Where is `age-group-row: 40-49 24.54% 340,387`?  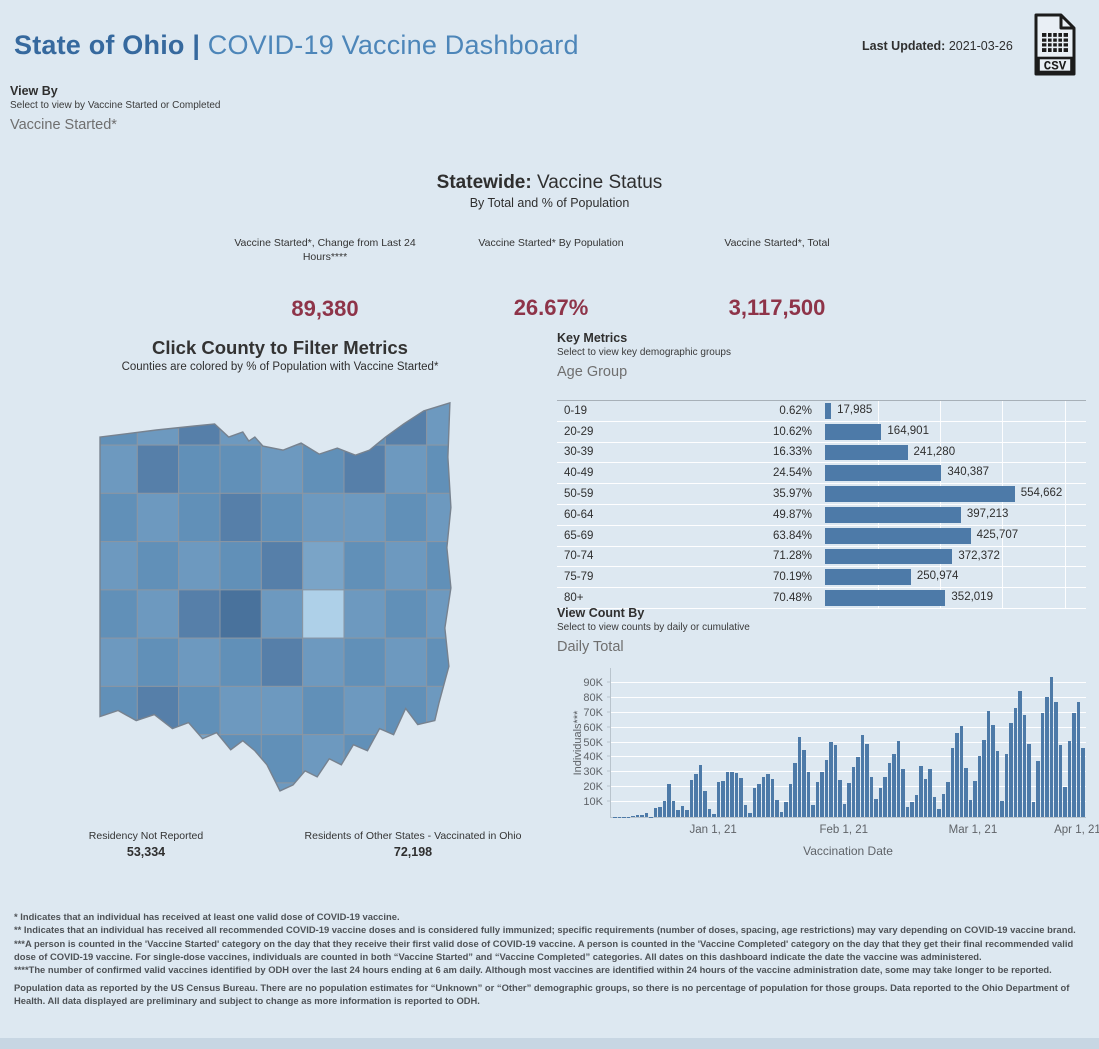
age-group-row: 40-49 24.54% 340,387 is located at coordinates (821, 474).